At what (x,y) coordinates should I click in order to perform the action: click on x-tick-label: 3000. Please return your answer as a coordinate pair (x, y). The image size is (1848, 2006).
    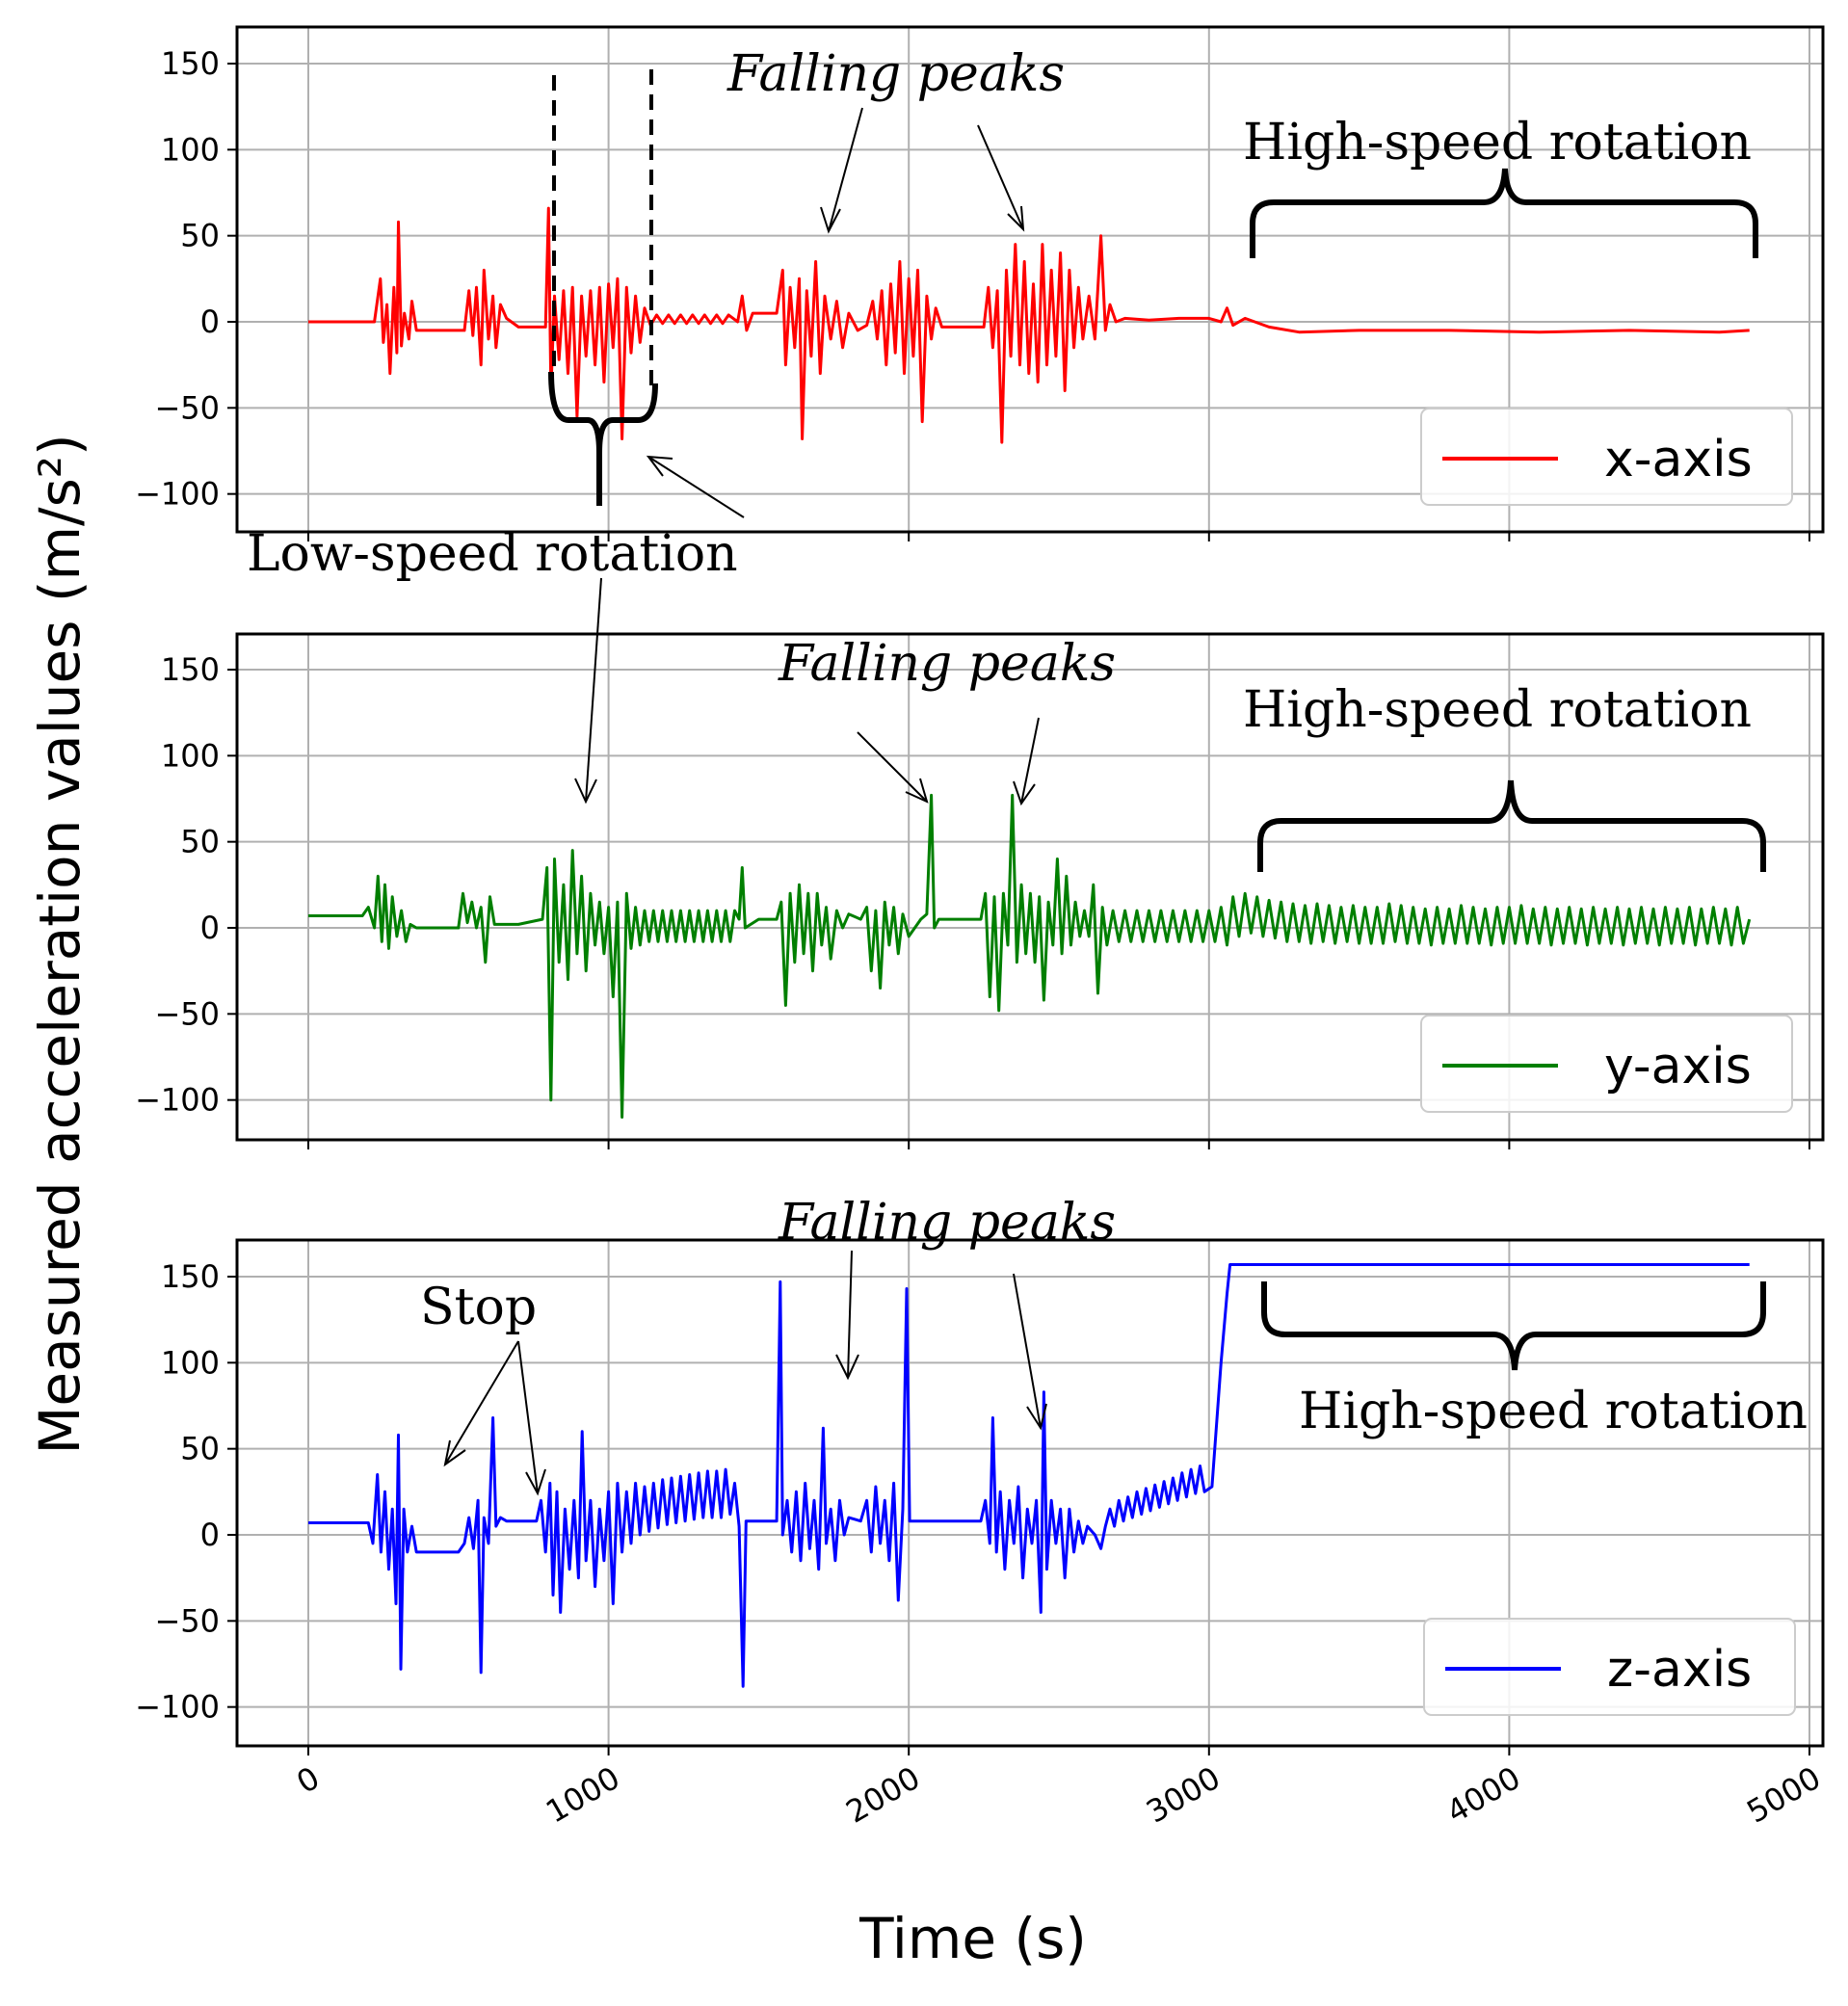
    Looking at the image, I should click on (1183, 1795).